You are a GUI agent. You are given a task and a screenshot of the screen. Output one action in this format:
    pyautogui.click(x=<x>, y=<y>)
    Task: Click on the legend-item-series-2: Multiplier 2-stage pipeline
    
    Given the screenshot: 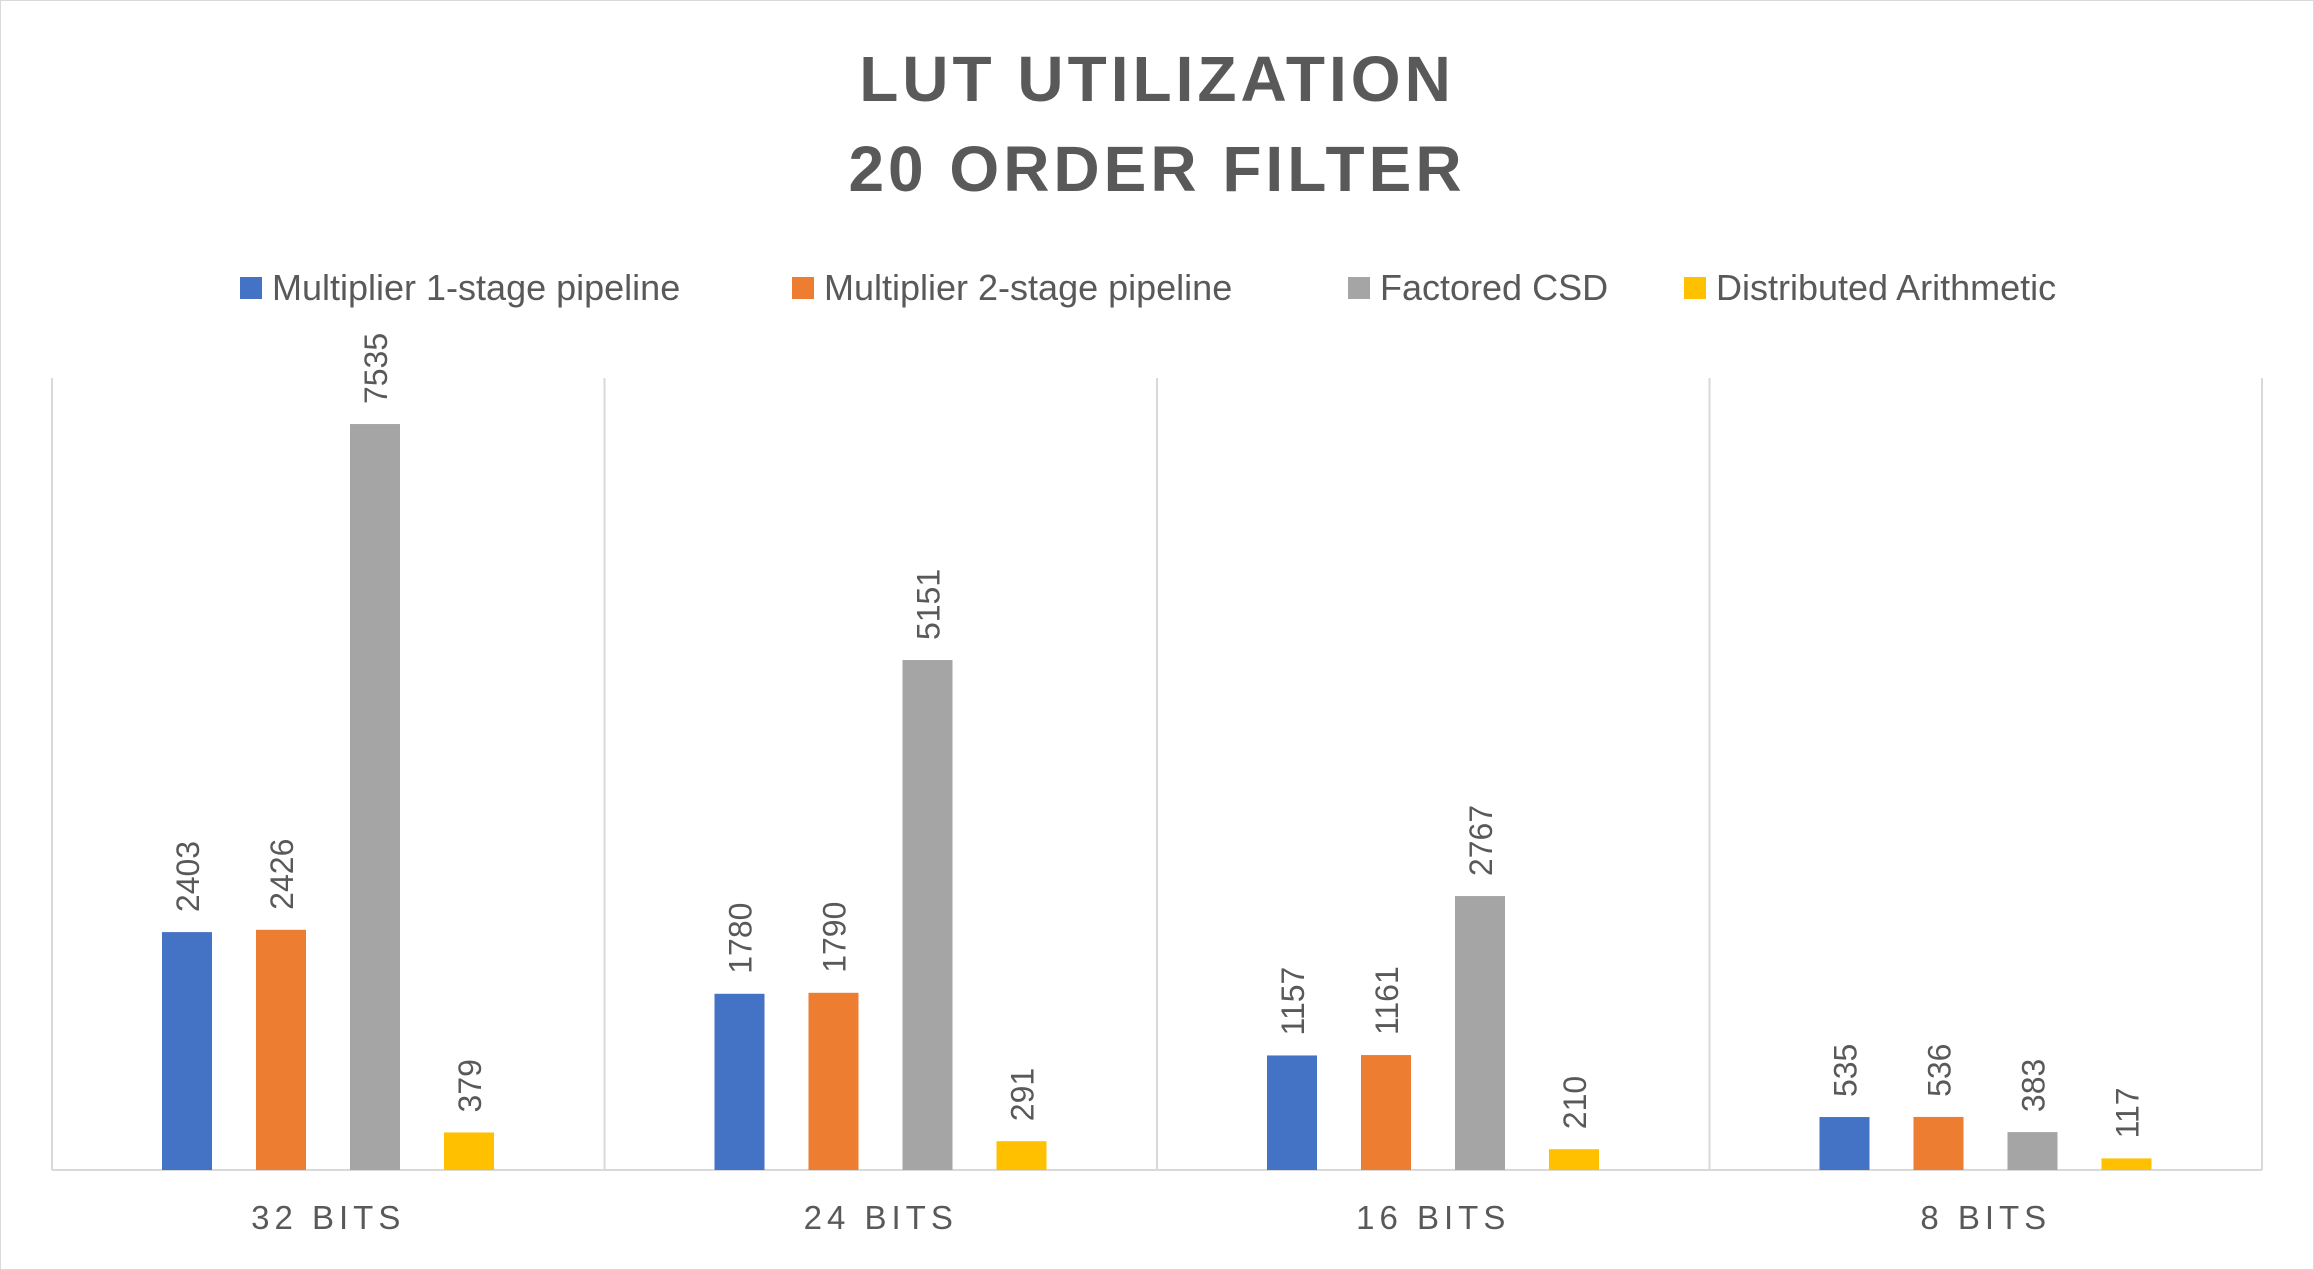 What is the action you would take?
    pyautogui.click(x=1012, y=288)
    